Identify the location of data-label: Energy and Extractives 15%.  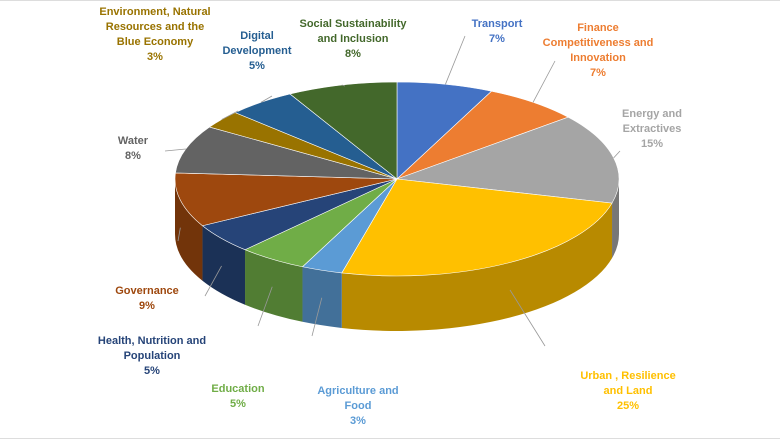
(652, 129).